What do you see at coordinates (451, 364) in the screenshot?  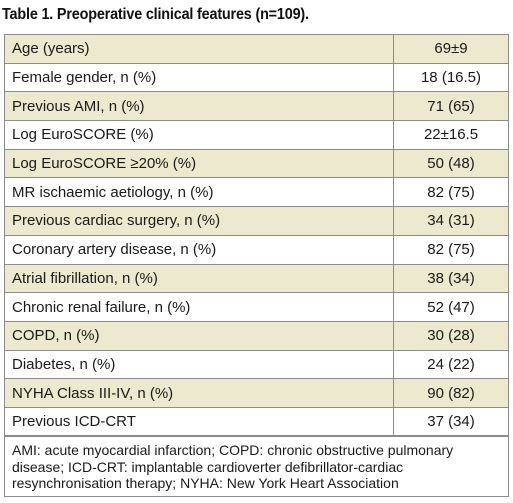 I see `row-value: 24 (22)` at bounding box center [451, 364].